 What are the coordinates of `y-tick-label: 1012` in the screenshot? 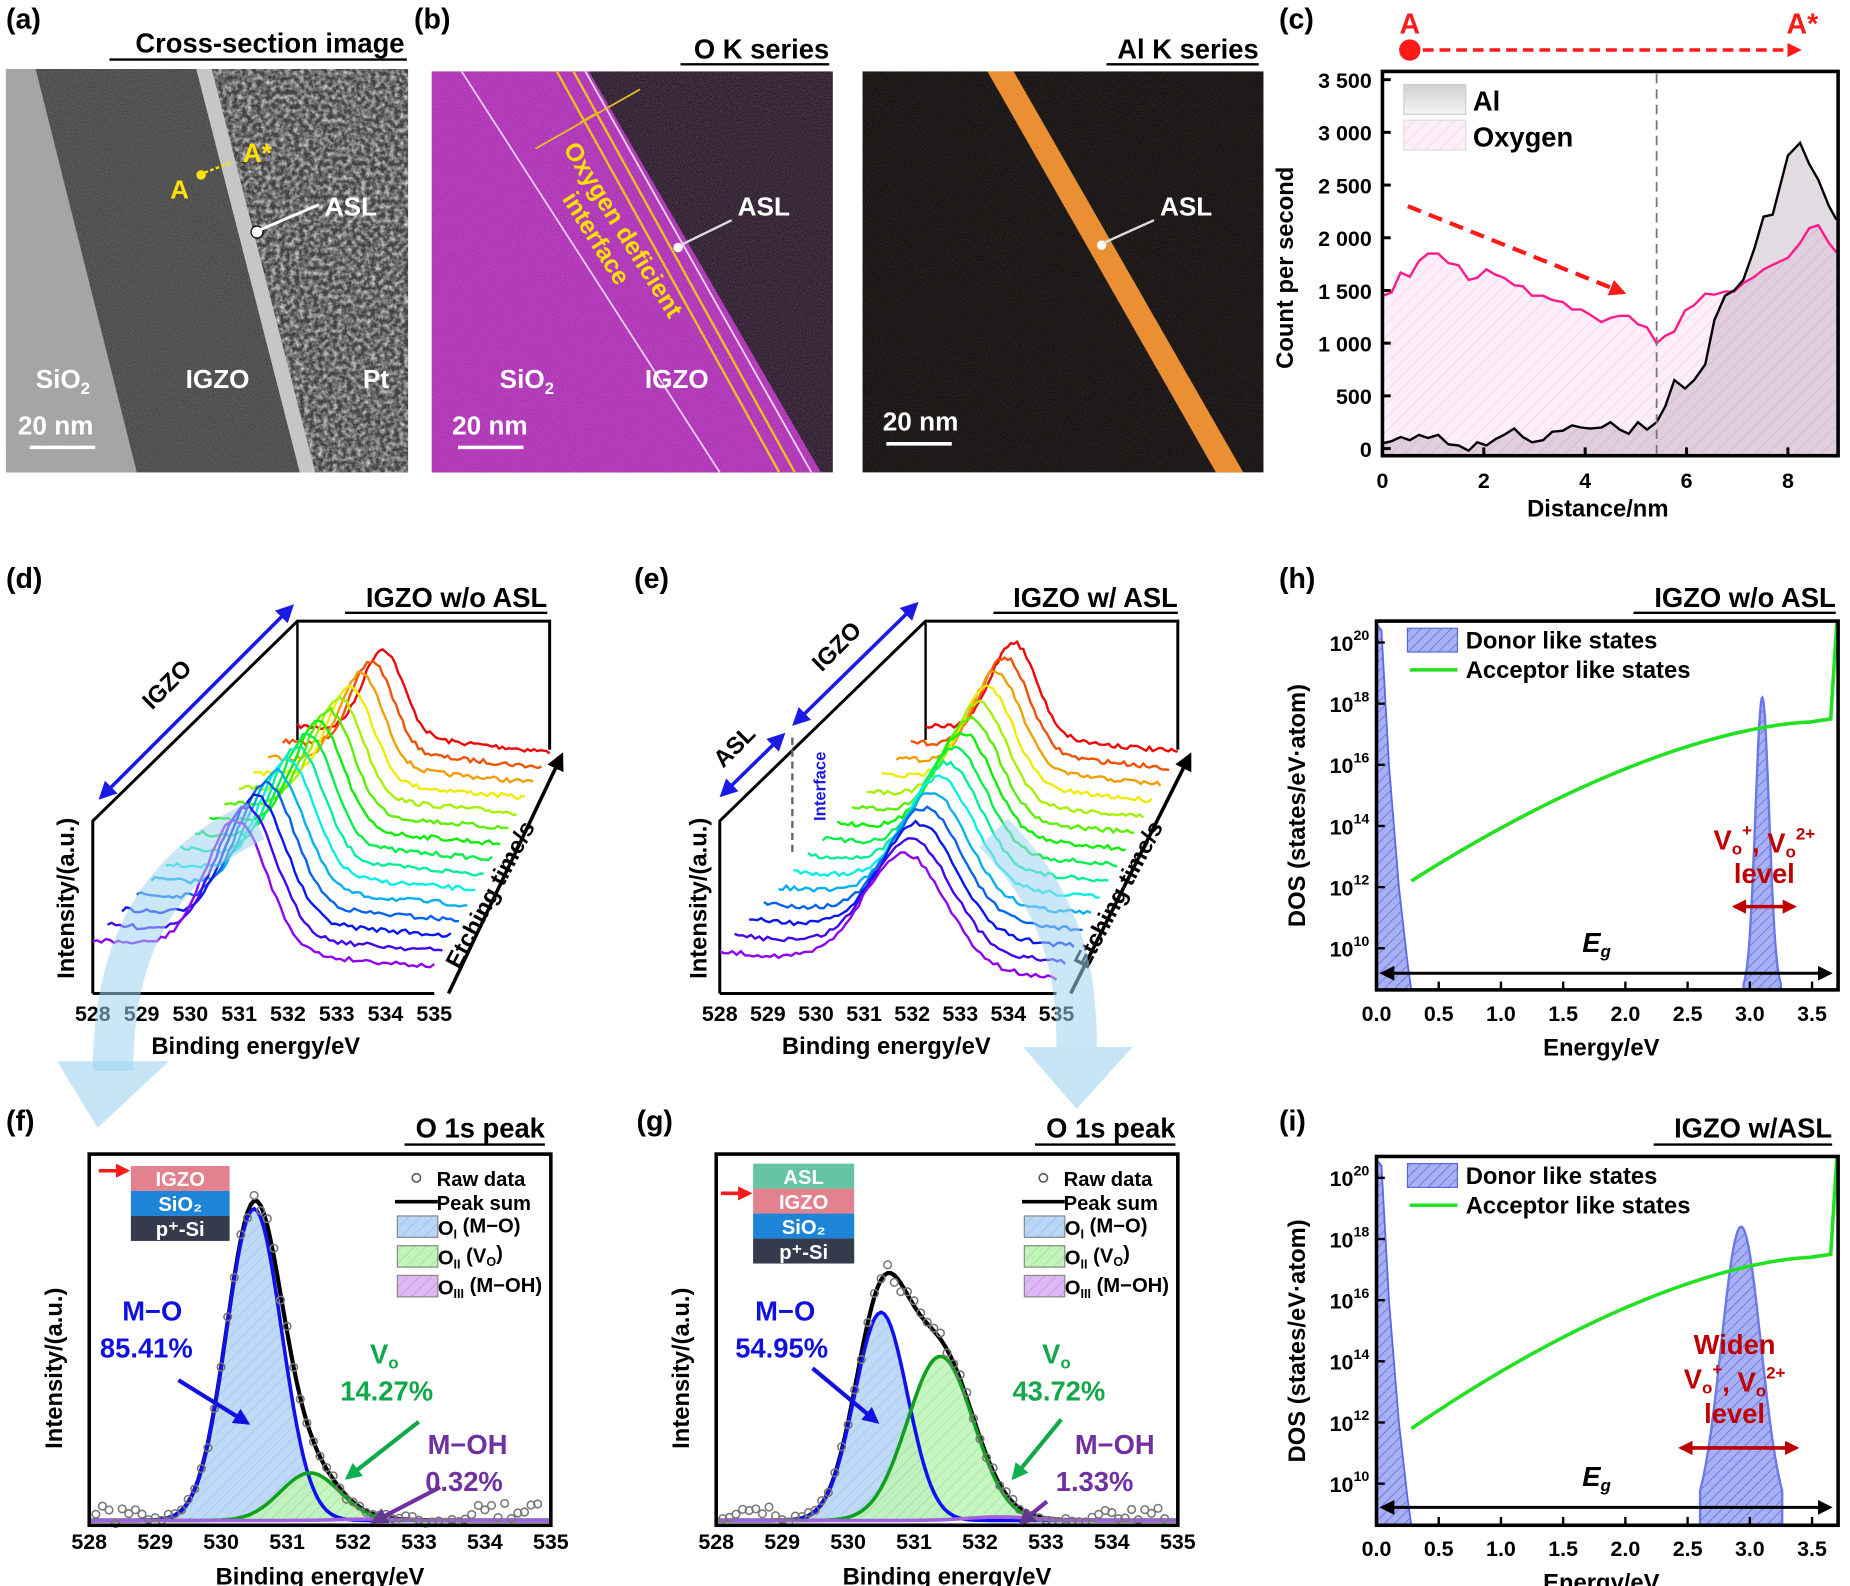 It's located at (1350, 1422).